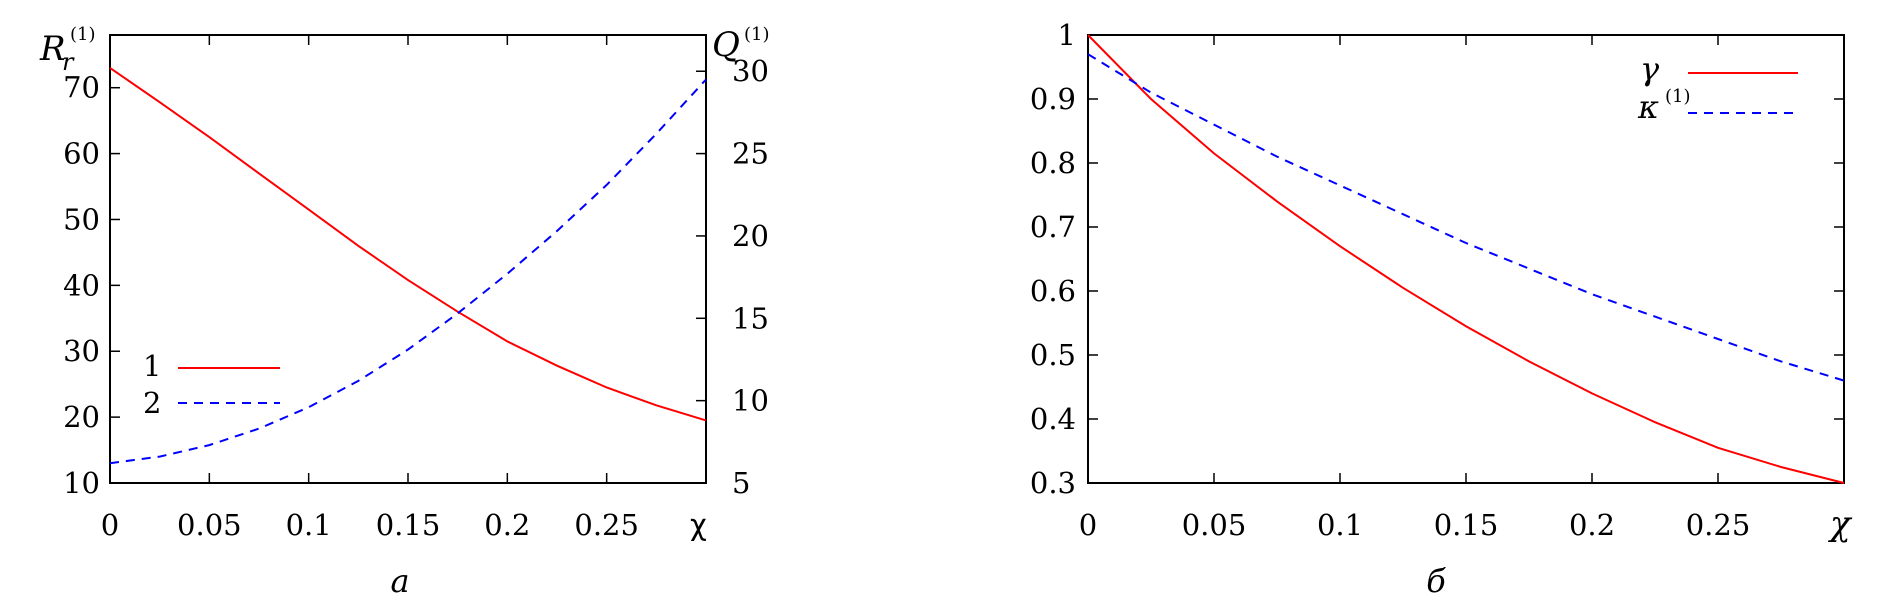  Describe the element at coordinates (726, 45) in the screenshot. I see `y-axis-label-right-a: Q` at that location.